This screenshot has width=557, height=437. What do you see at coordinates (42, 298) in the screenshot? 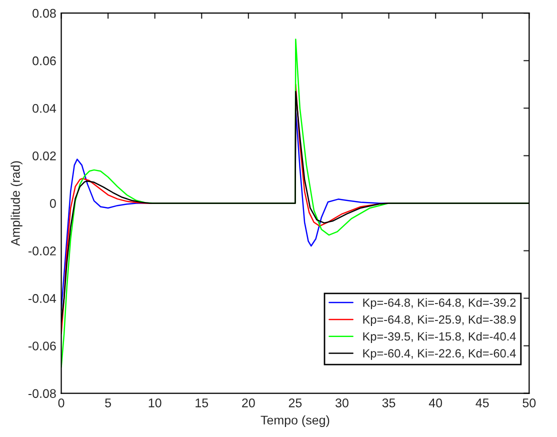
I see `y-tick-label: -0.04` at bounding box center [42, 298].